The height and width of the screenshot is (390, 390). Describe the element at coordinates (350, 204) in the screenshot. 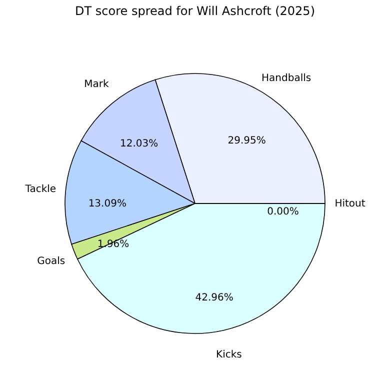

I see `category-label: Hitout` at that location.